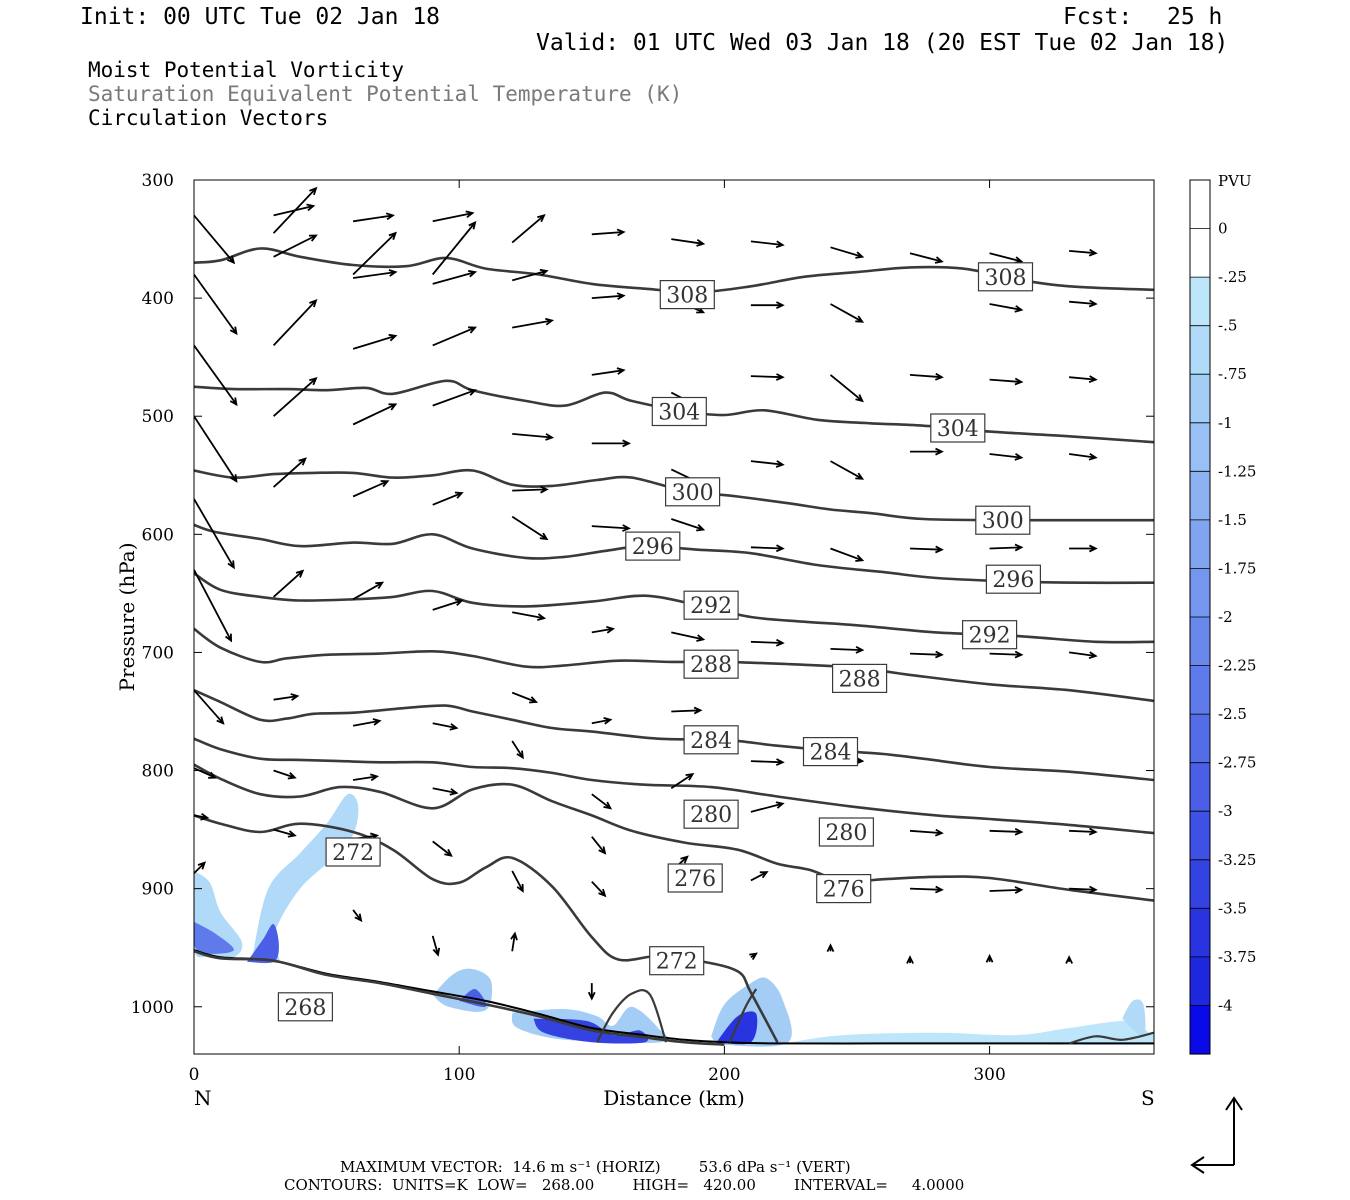 Image resolution: width=1350 pixels, height=1200 pixels. Describe the element at coordinates (1225, 1005) in the screenshot. I see `colorbar-label-16: -4` at that location.